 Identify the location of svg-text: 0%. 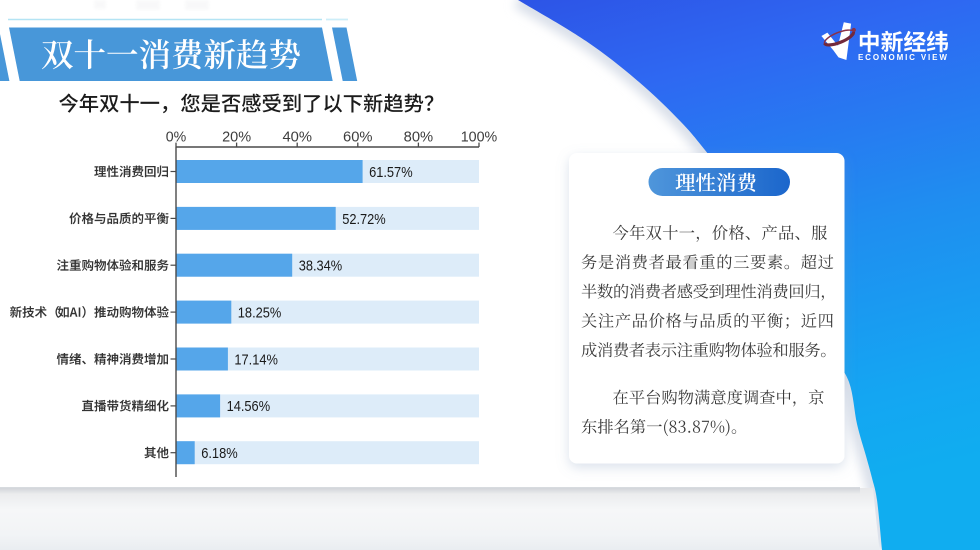
(176, 136).